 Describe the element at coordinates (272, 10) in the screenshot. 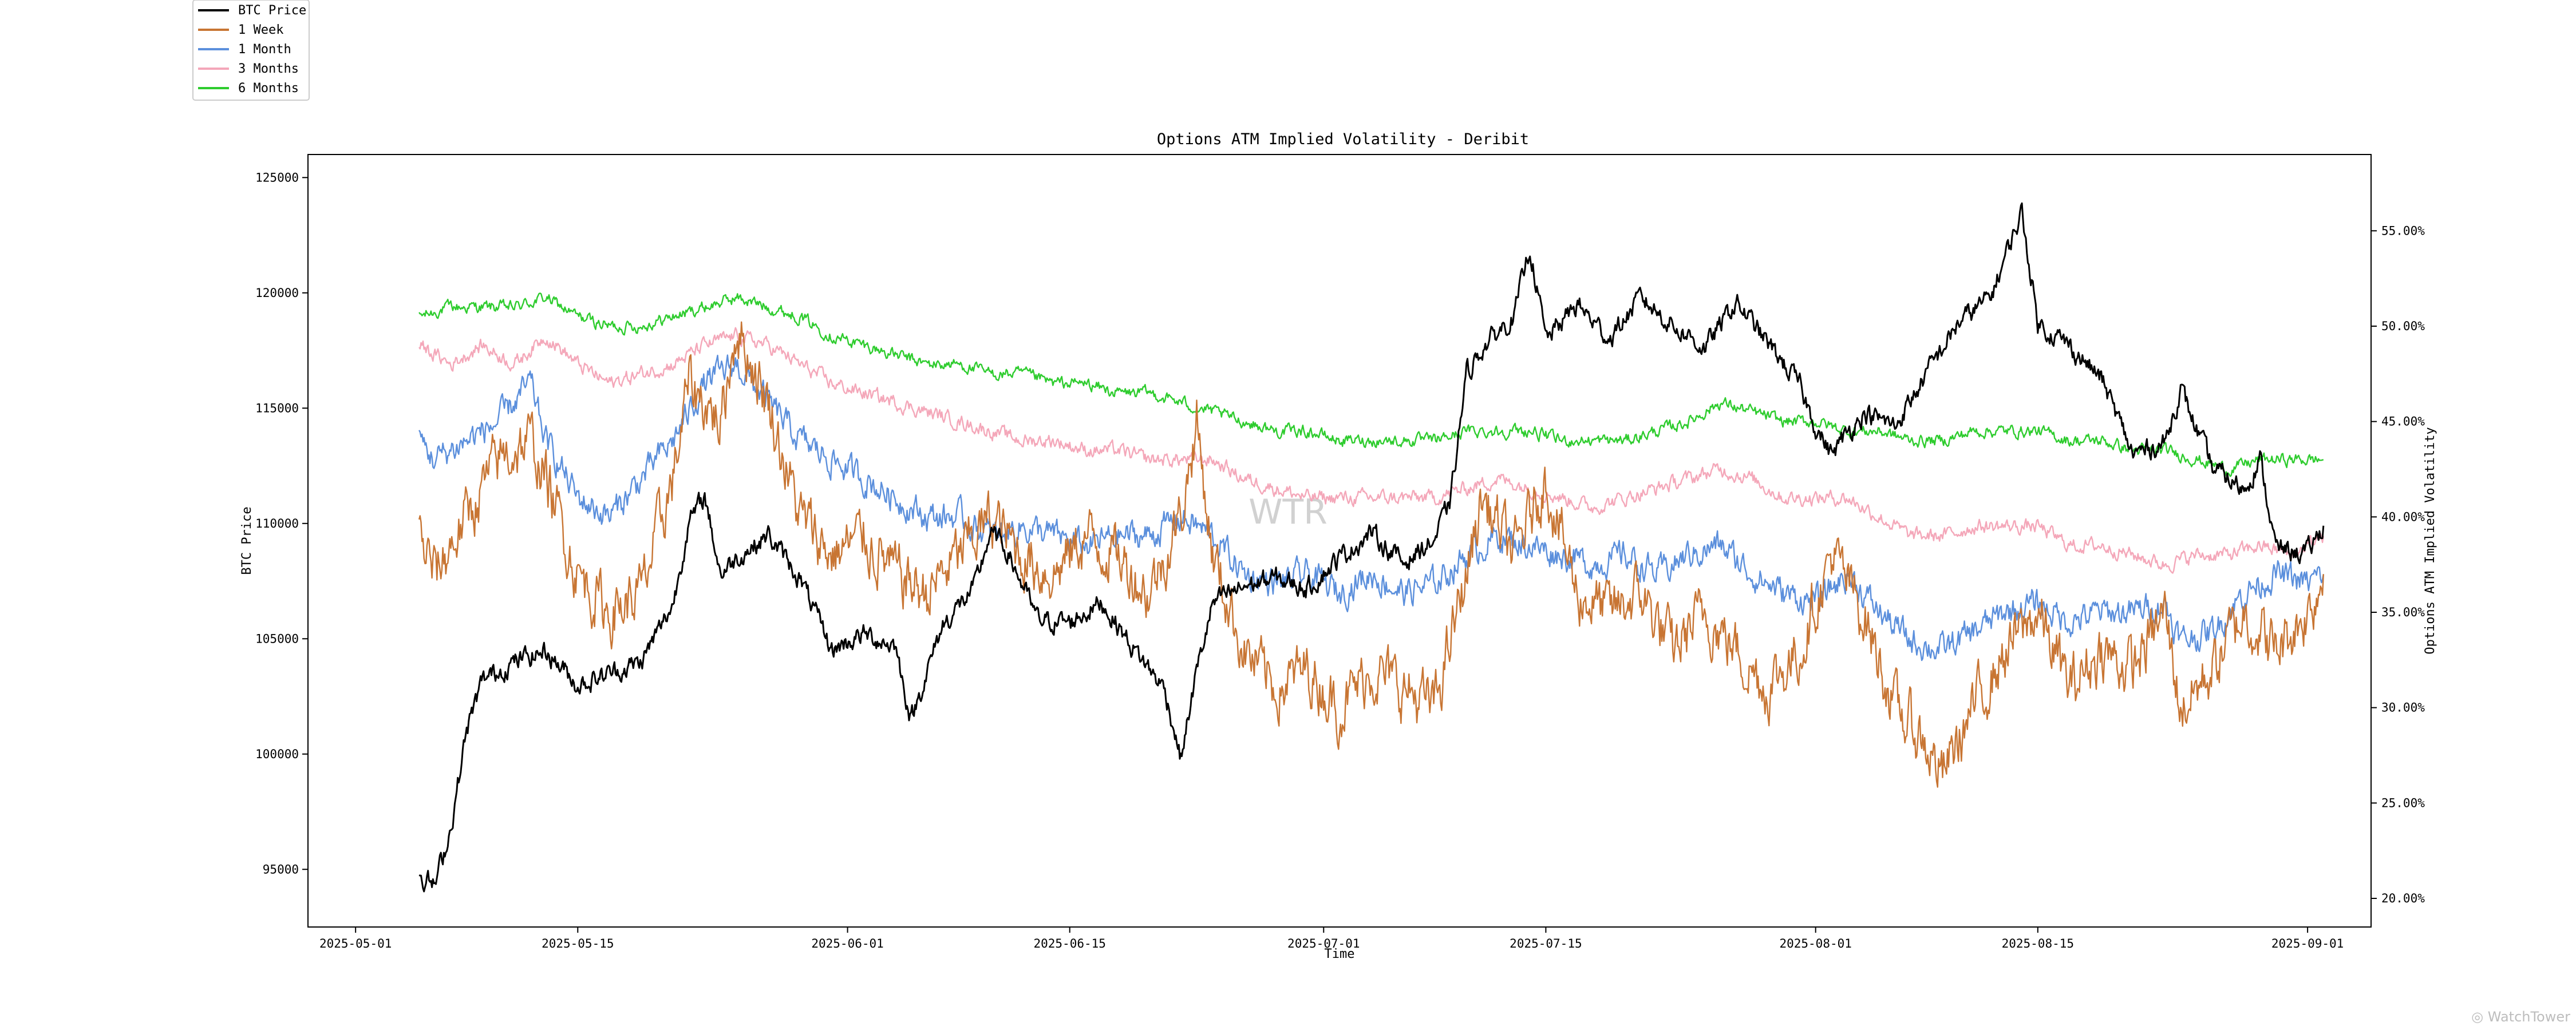

I see `legend-label: BTC Price` at that location.